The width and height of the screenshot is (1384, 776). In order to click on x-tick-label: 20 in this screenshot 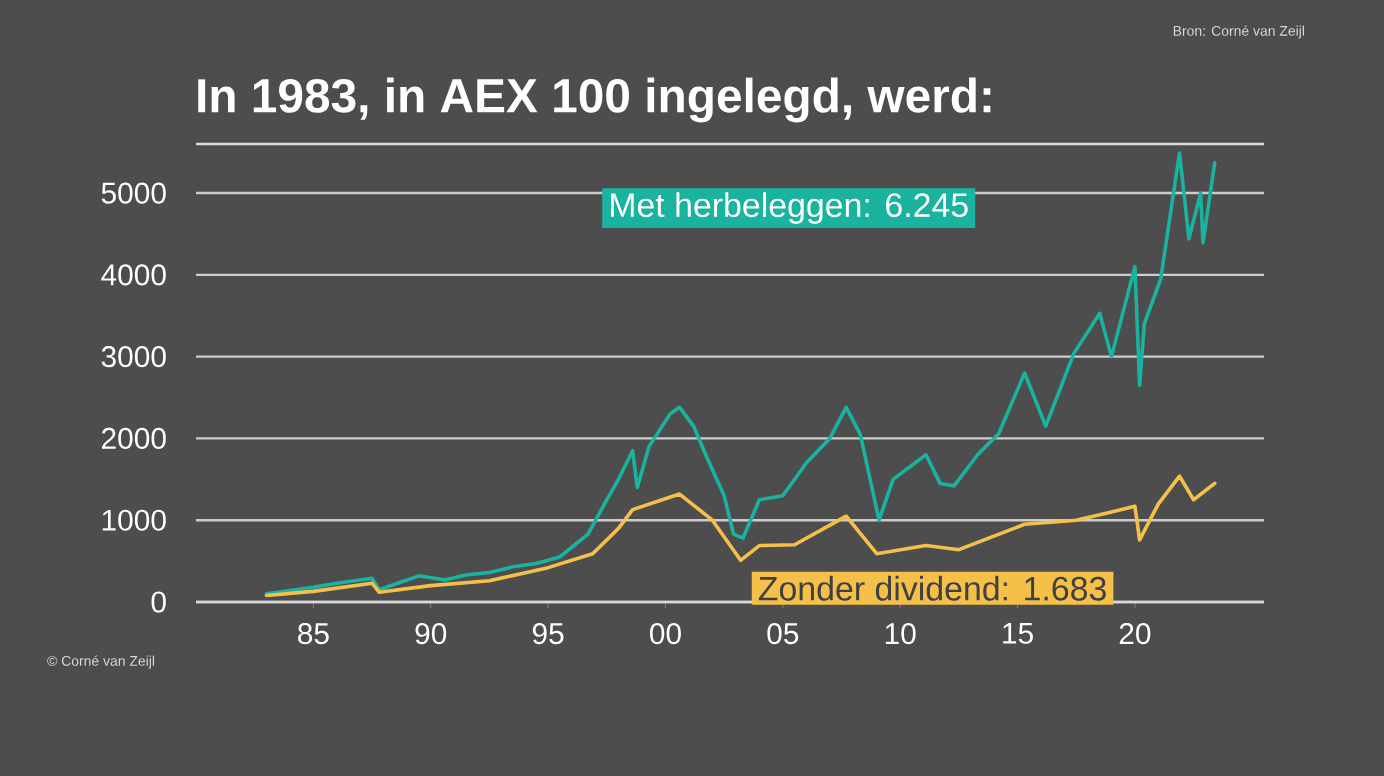, I will do `click(1135, 634)`.